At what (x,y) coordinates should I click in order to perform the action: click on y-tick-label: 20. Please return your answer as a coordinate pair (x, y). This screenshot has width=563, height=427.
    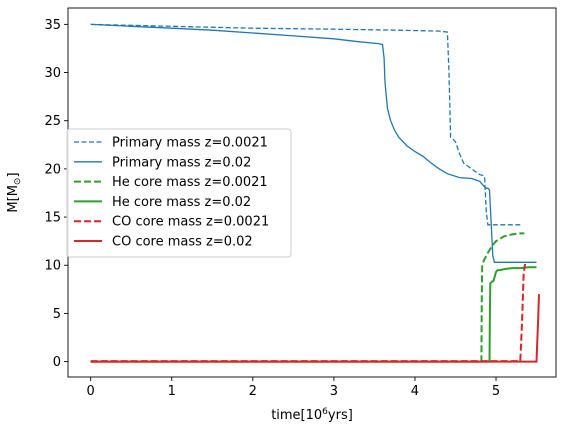
    Looking at the image, I should click on (52, 169).